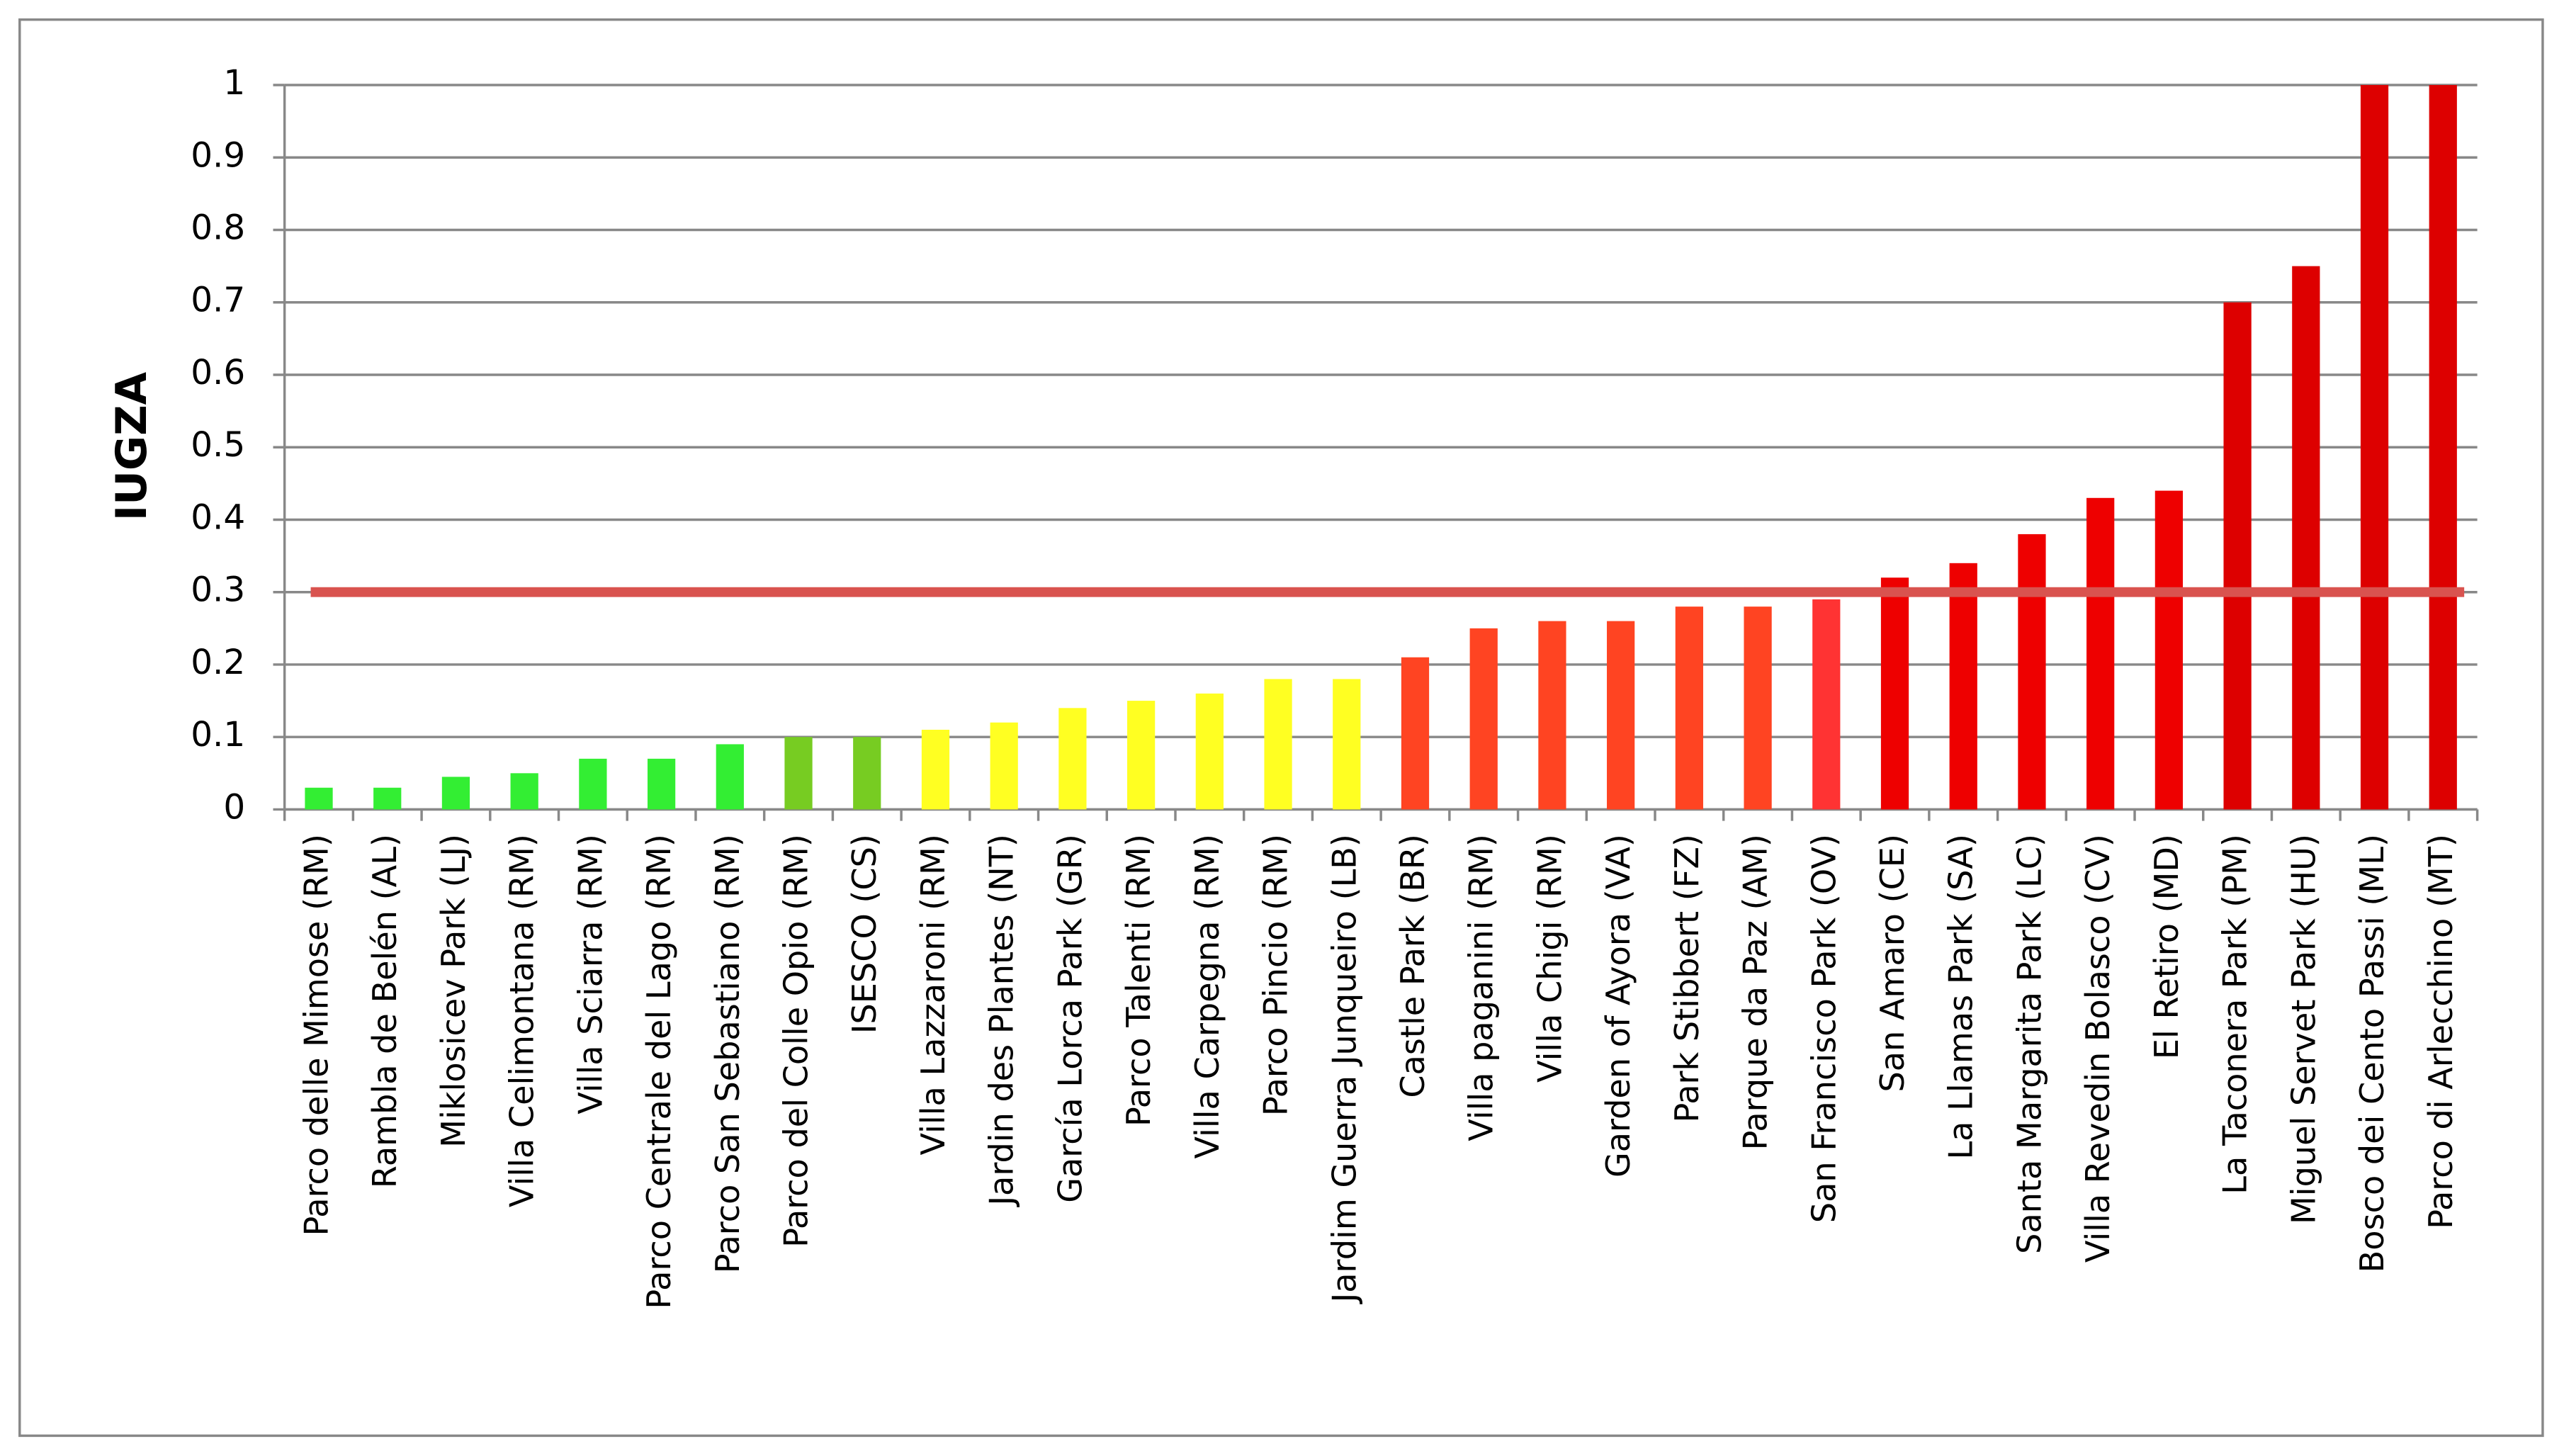  What do you see at coordinates (234, 83) in the screenshot?
I see `y-tick-label: 1` at bounding box center [234, 83].